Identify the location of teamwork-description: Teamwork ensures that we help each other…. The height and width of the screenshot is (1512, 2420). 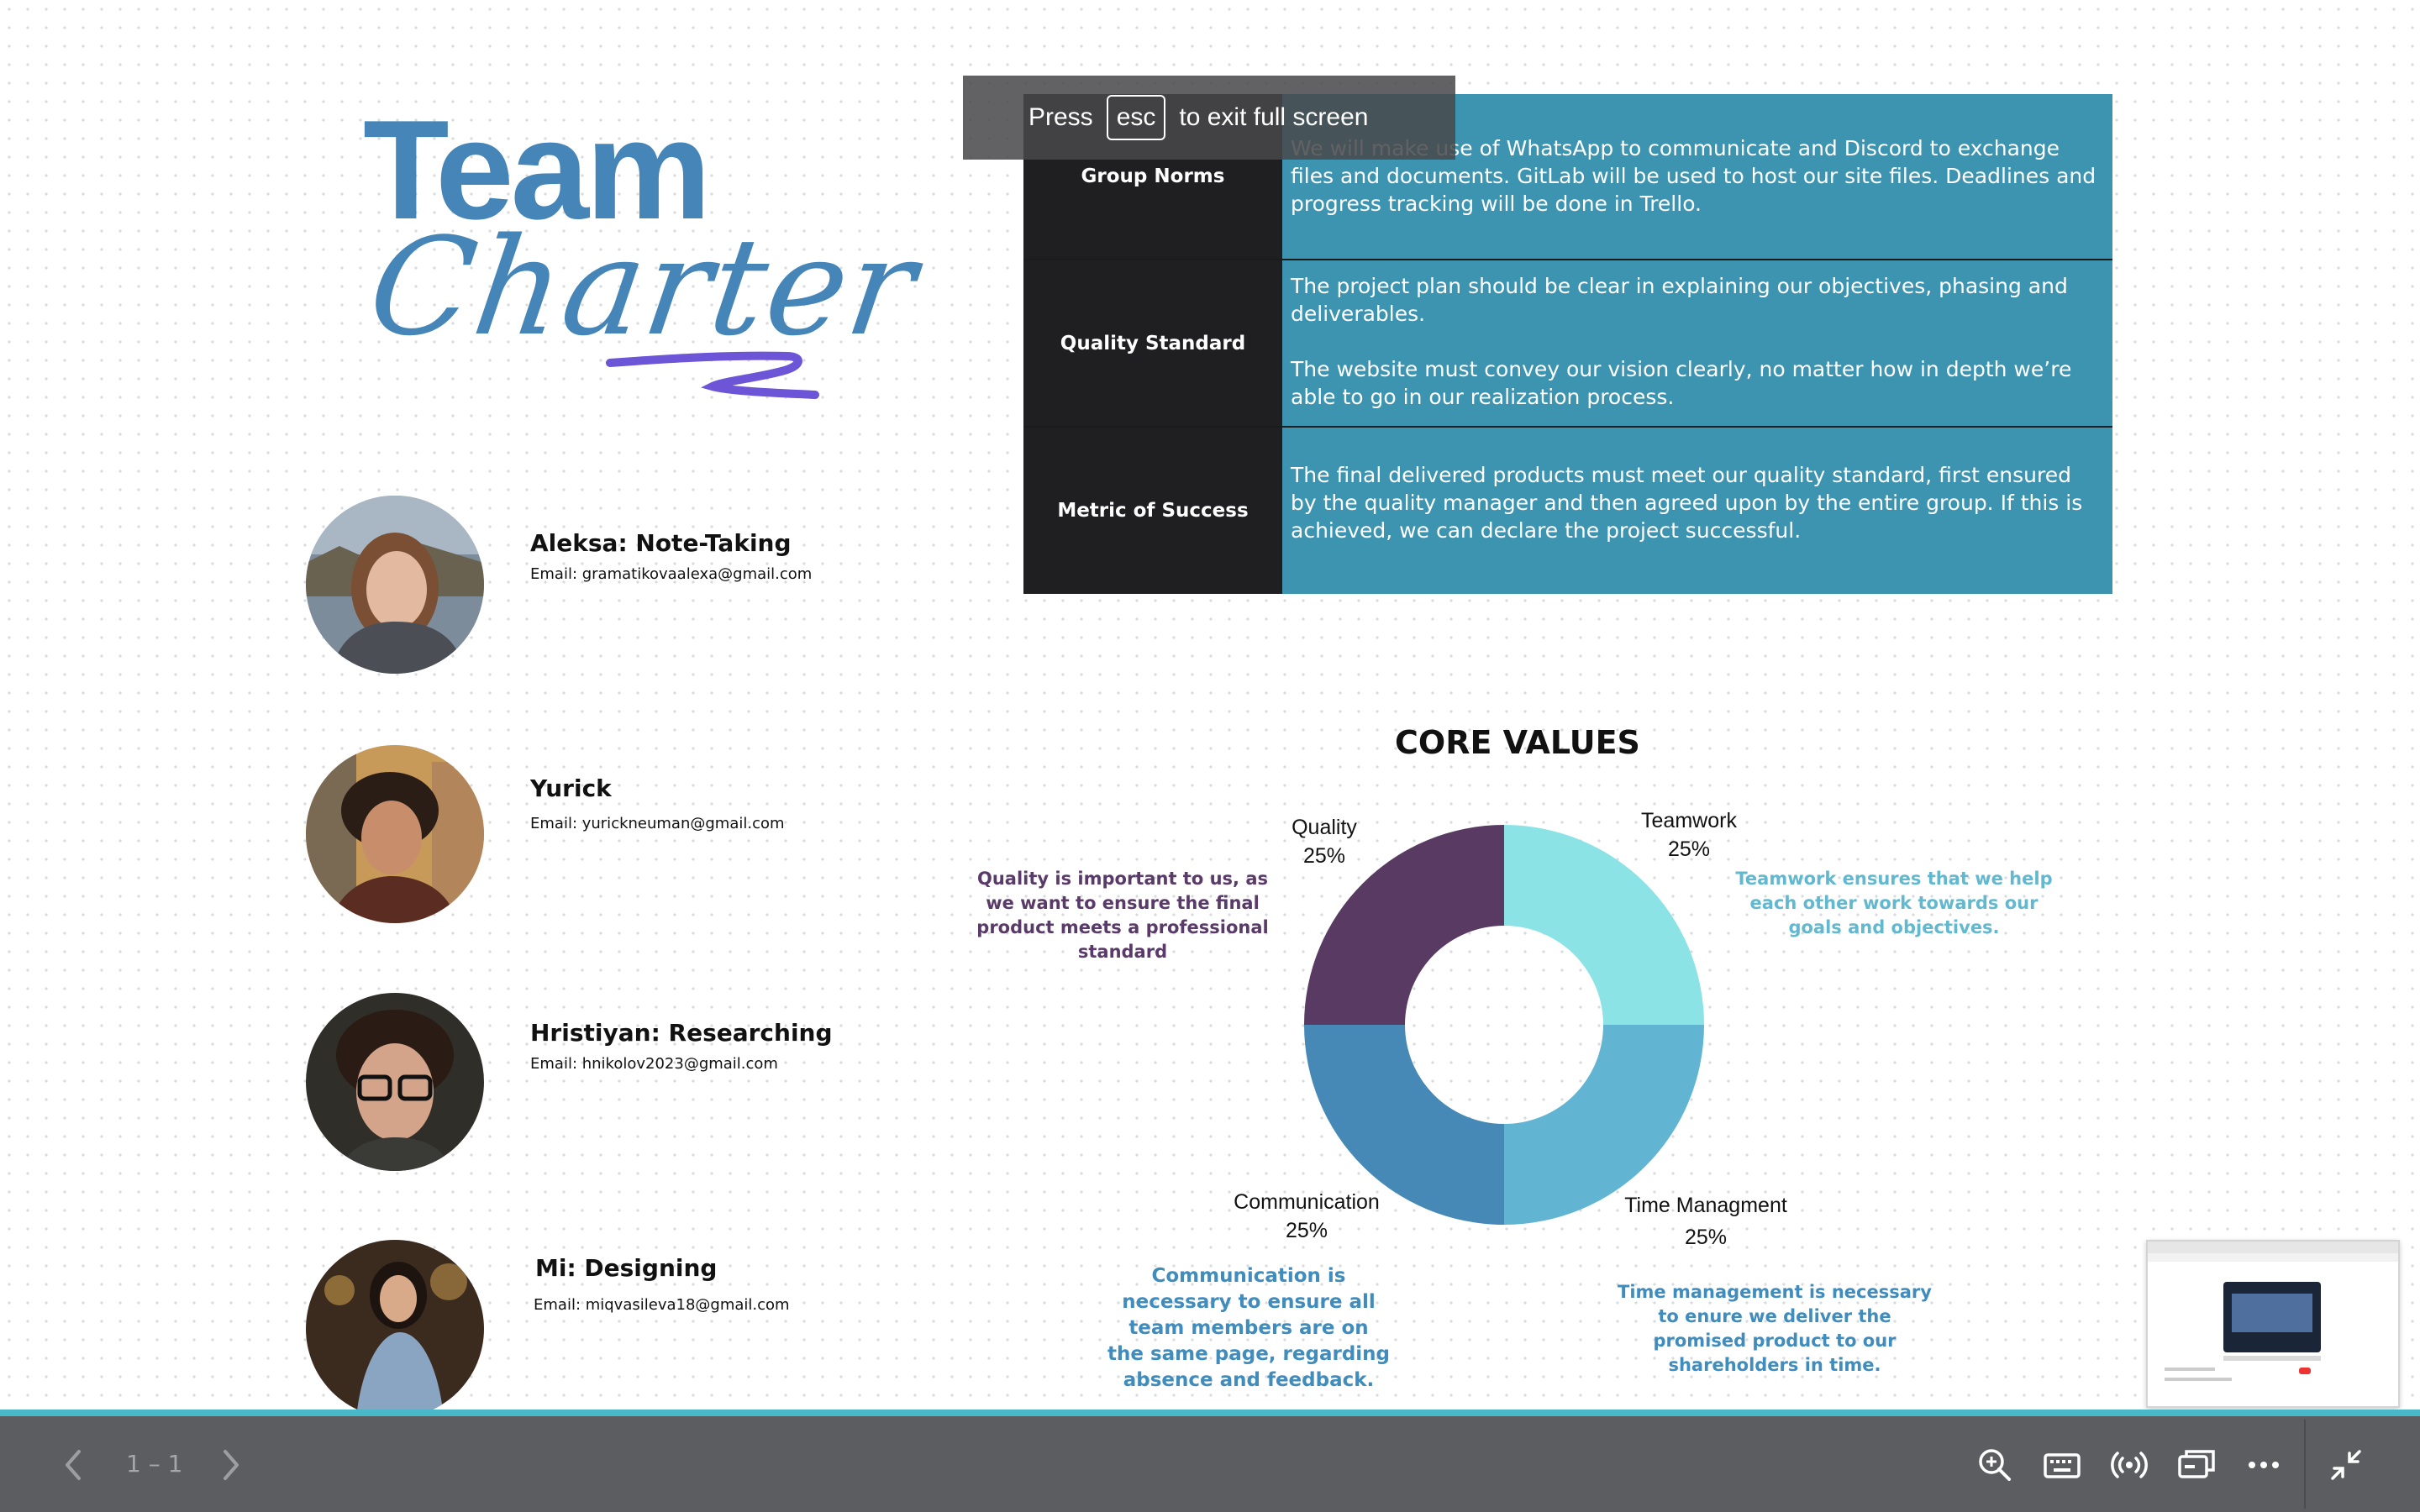
(1894, 903).